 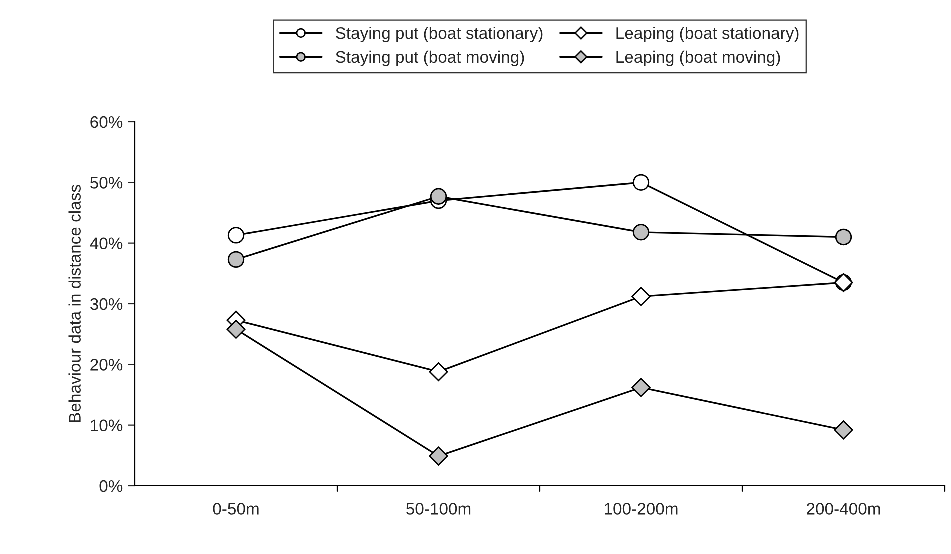 I want to click on y-tick-label: 50%, so click(x=106, y=183).